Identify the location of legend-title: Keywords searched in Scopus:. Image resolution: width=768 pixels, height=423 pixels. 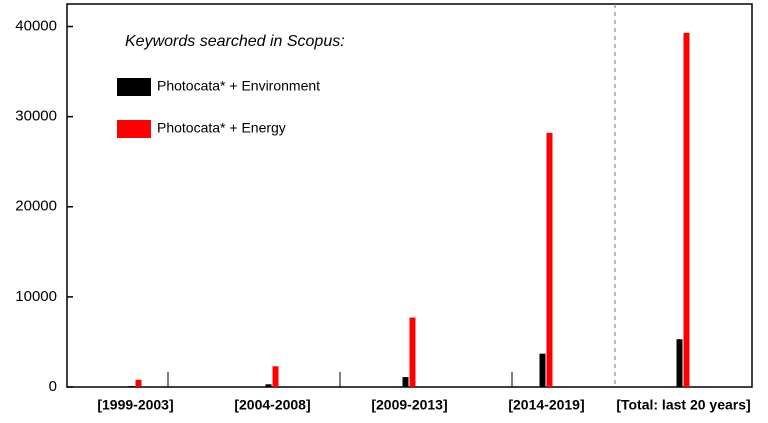
(235, 41).